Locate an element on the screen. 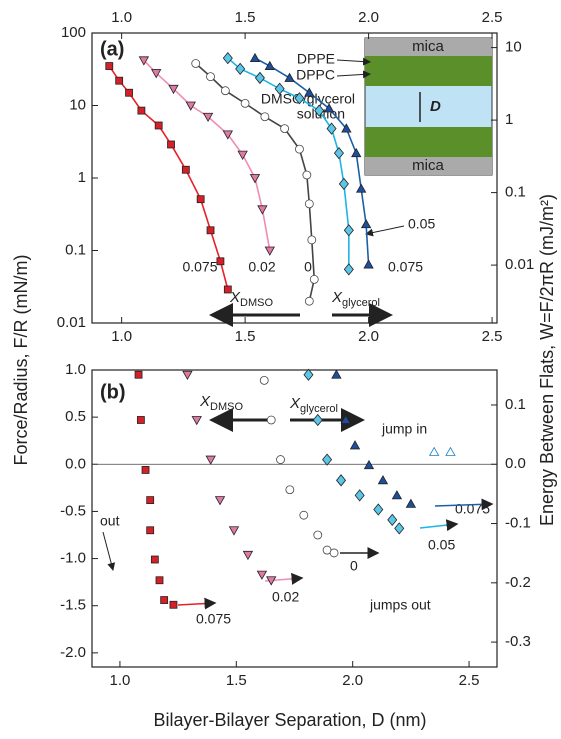 The image size is (561, 739). direction-label: XDMSO is located at coordinates (251, 299).